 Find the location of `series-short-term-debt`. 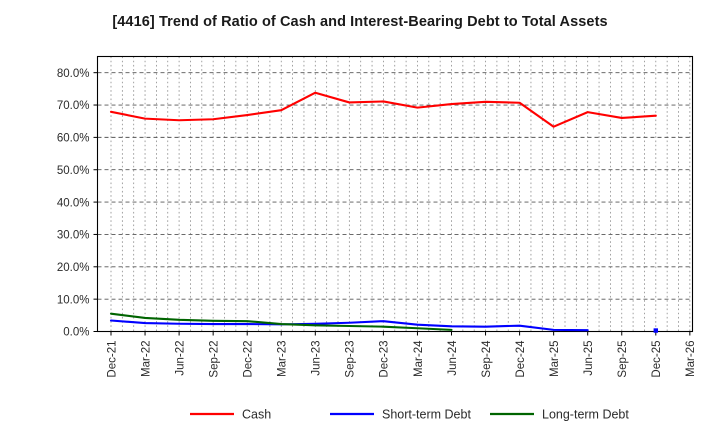

series-short-term-debt is located at coordinates (383, 326).